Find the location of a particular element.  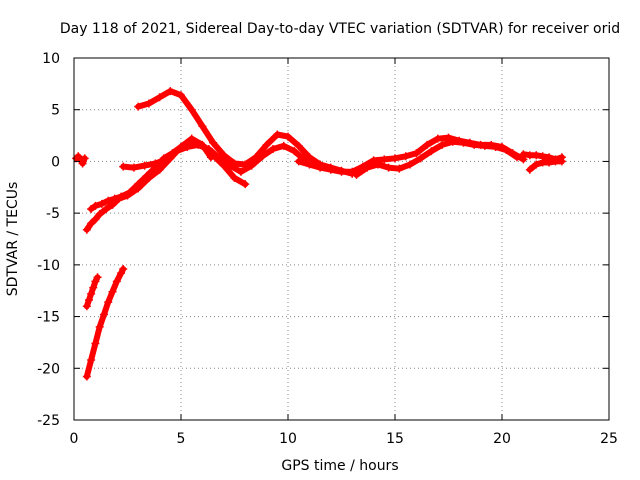

series-arc-e is located at coordinates (214, 158).